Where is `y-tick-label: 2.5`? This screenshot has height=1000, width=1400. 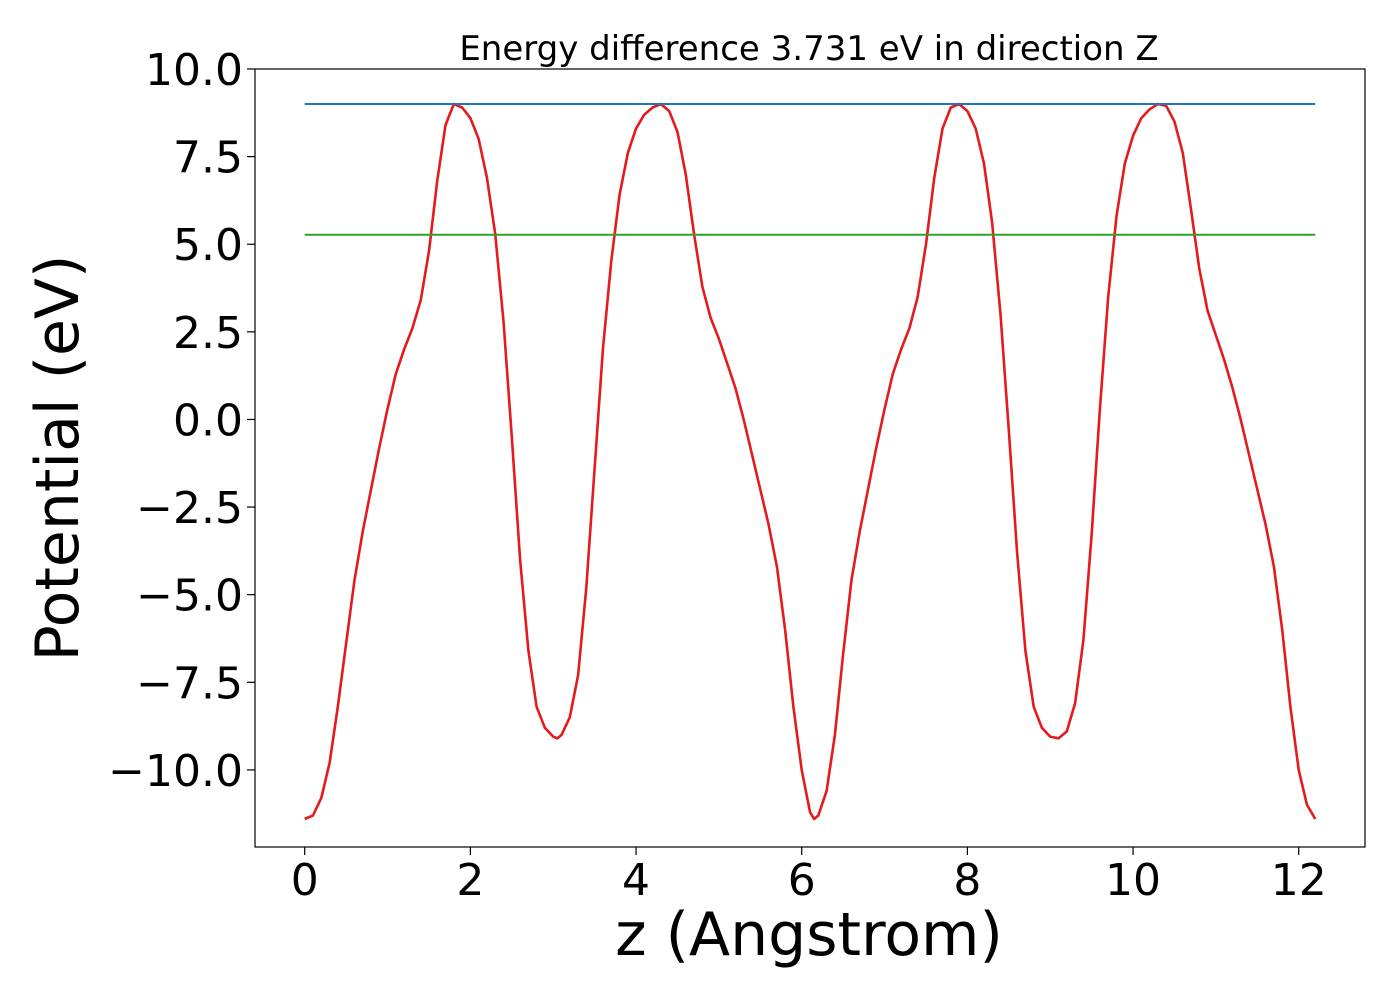
y-tick-label: 2.5 is located at coordinates (208, 333).